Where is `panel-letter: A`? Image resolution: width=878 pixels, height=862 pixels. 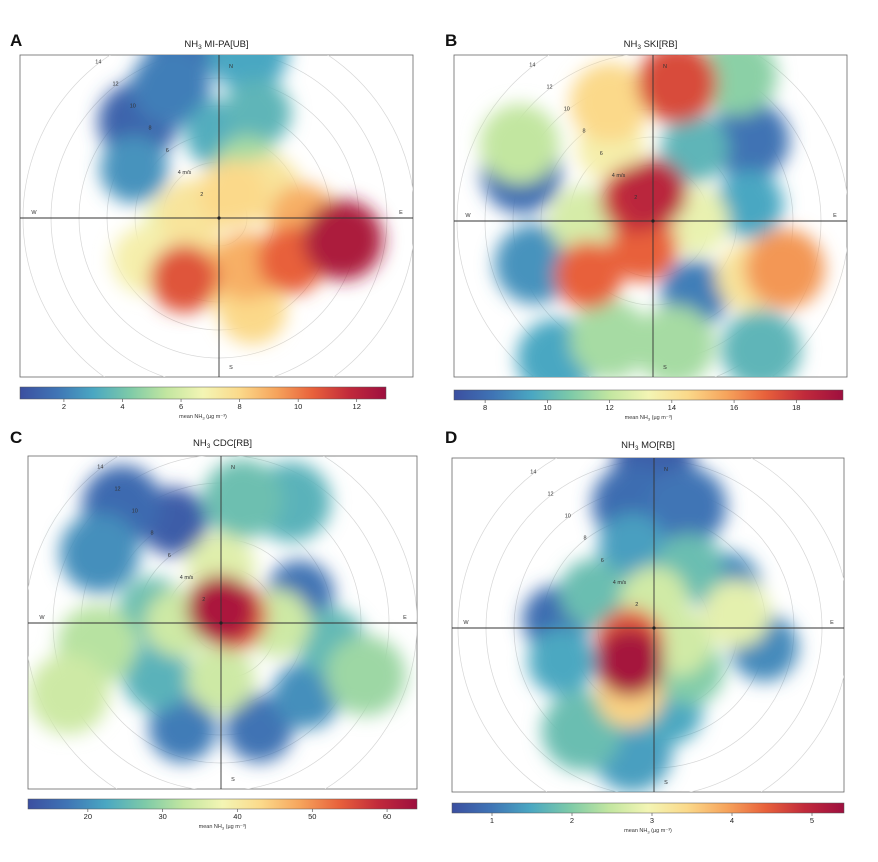 panel-letter: A is located at coordinates (16, 40).